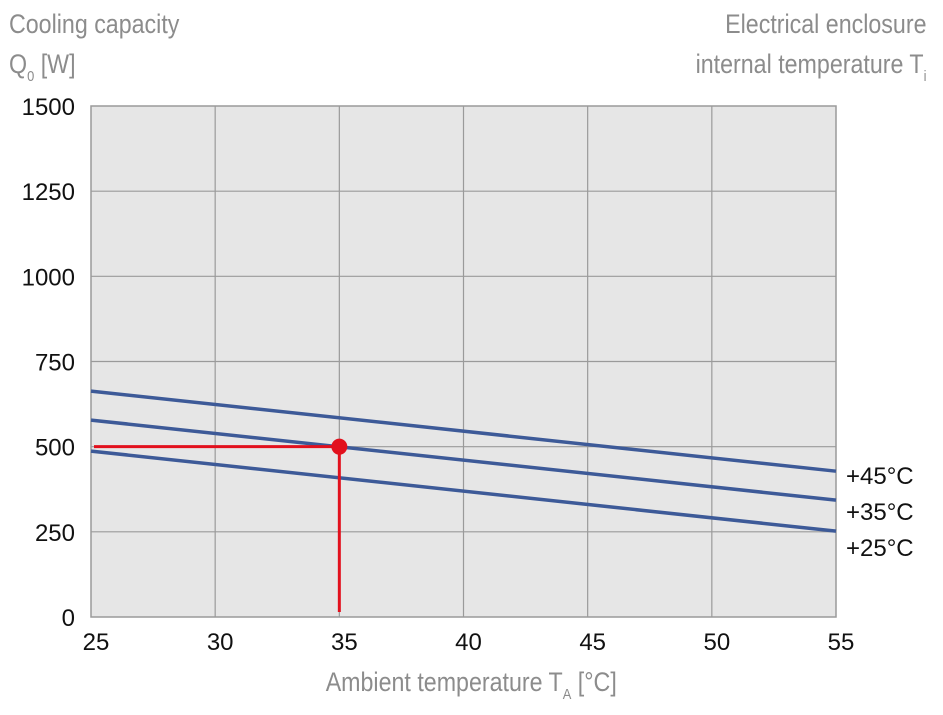  What do you see at coordinates (48, 107) in the screenshot?
I see `y-tick-label: 1500` at bounding box center [48, 107].